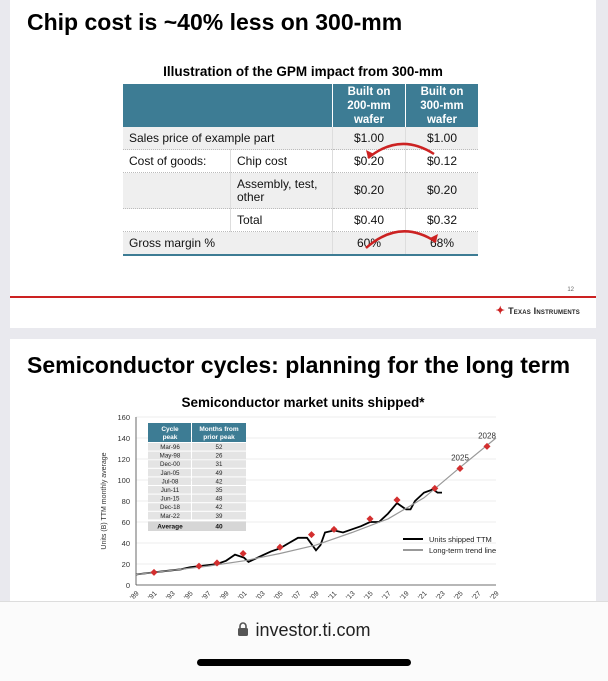  I want to click on x-tick-label: '29, so click(494, 595).